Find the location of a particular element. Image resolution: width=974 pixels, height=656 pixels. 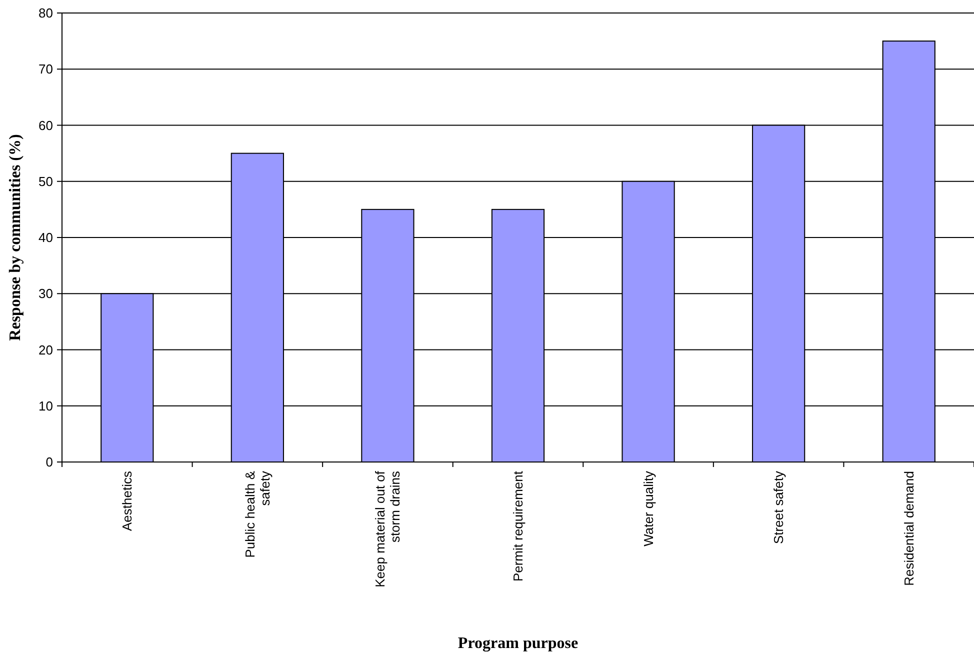

y-axis-title: Response by communities (%) is located at coordinates (15, 237).